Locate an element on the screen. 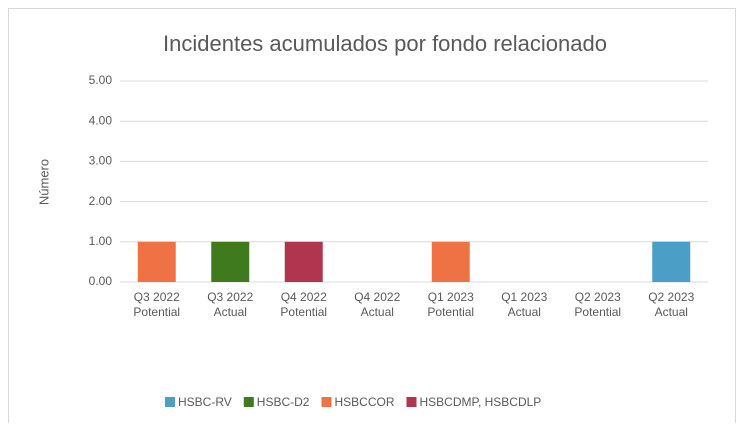 The height and width of the screenshot is (428, 743). legend-label: HSBC-D2 is located at coordinates (283, 402).